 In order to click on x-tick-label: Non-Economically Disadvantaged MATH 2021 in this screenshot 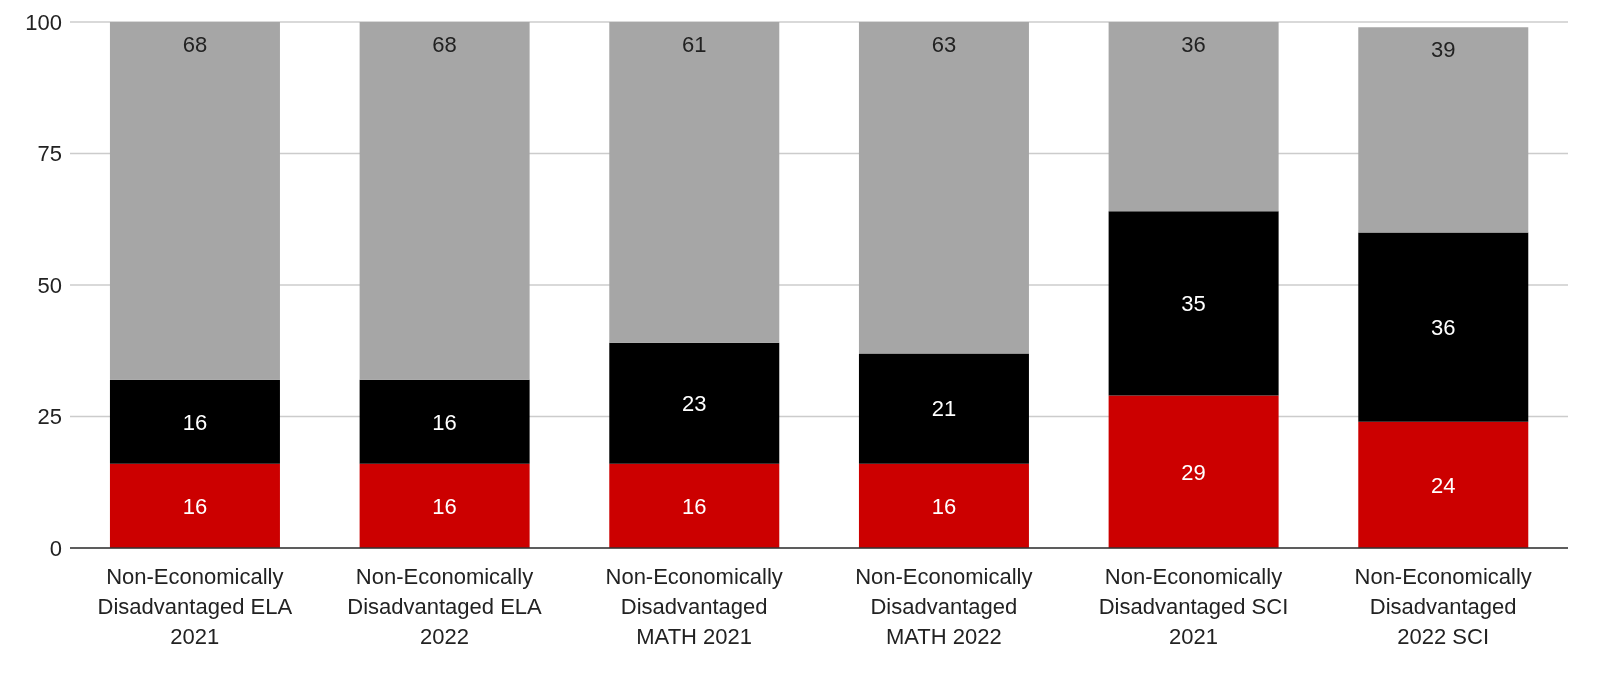, I will do `click(694, 606)`.